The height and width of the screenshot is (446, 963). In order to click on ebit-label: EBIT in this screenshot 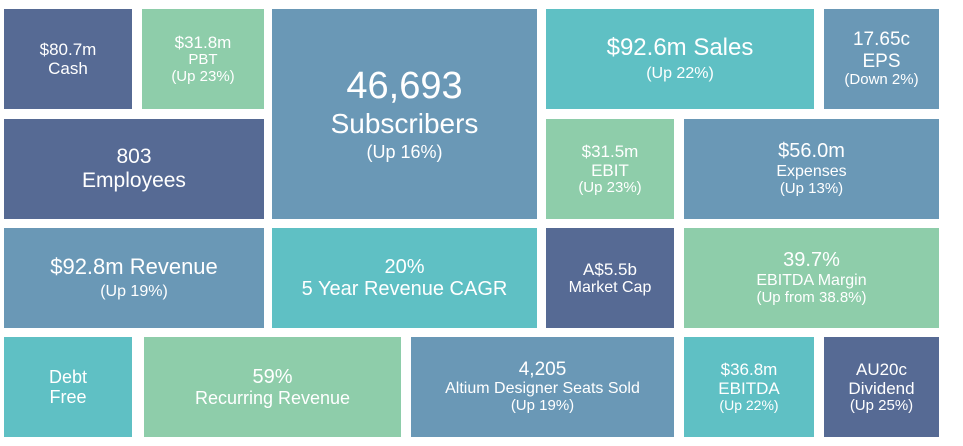, I will do `click(610, 170)`.